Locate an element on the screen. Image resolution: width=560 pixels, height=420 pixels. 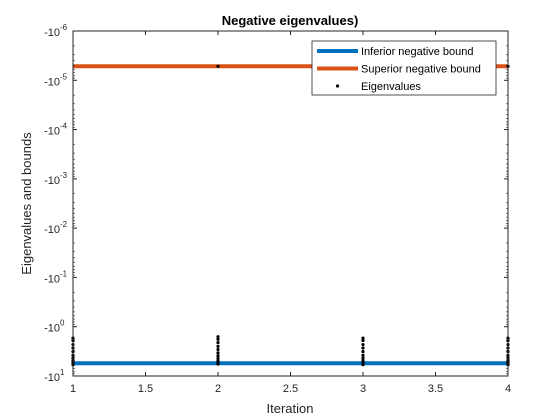
x-tick-label: 4 is located at coordinates (508, 389).